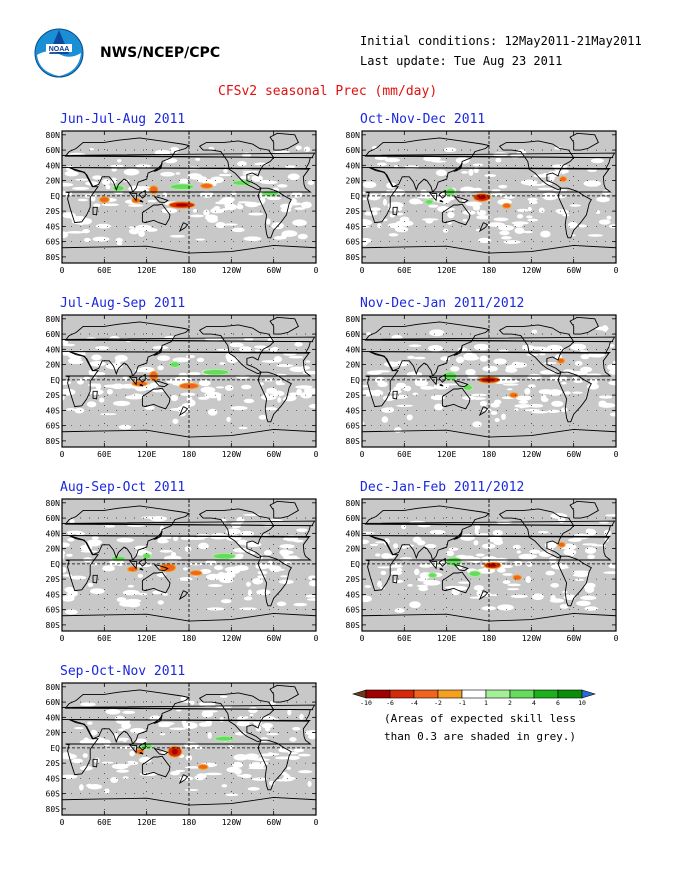 The width and height of the screenshot is (680, 880). I want to click on x-tick-label: 120W, so click(231, 454).